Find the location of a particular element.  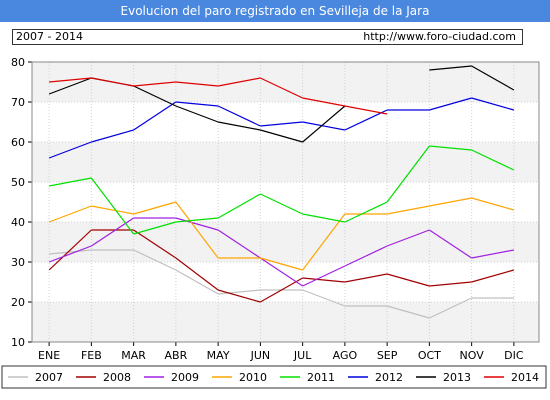

legend-label-2012: 2012 is located at coordinates (389, 377).